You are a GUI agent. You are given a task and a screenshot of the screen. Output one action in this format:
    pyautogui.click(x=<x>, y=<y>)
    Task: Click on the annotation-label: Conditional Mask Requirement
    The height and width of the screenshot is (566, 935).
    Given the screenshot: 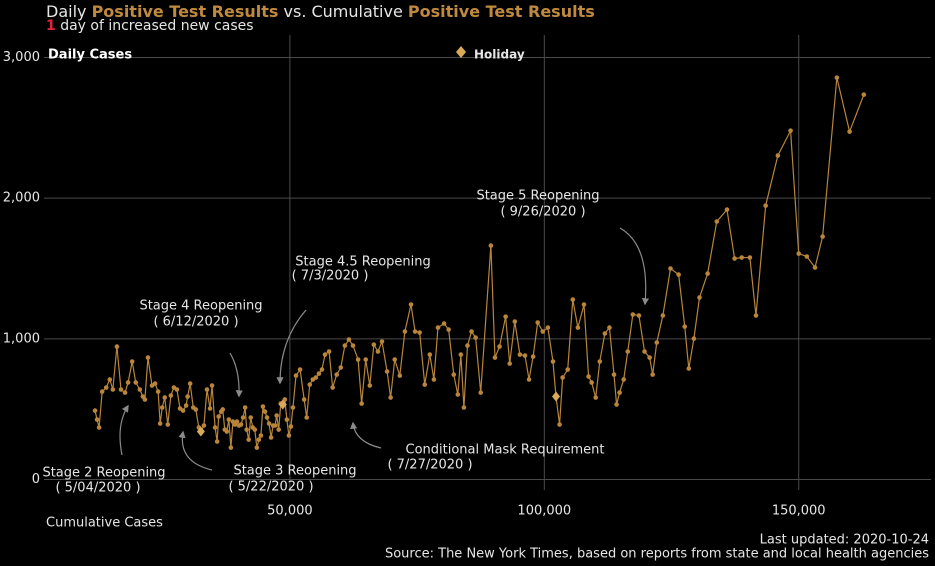 What is the action you would take?
    pyautogui.click(x=505, y=450)
    